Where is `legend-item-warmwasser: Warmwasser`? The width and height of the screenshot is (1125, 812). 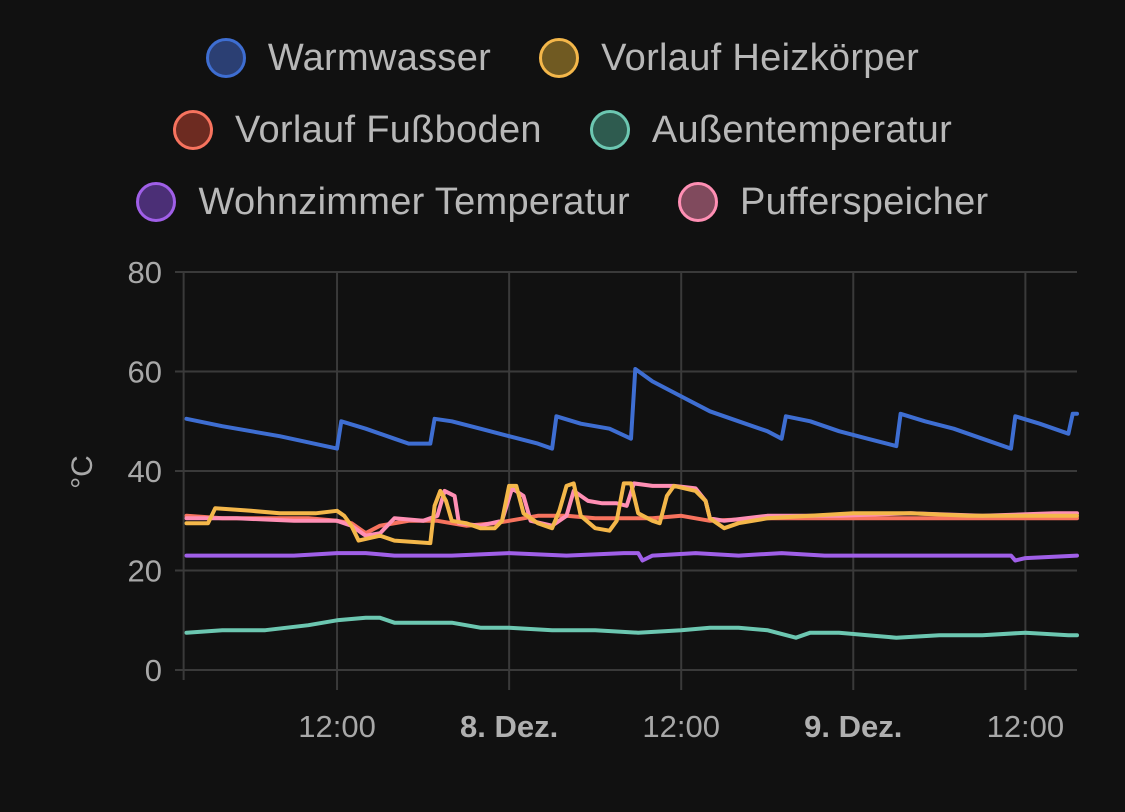
legend-item-warmwasser: Warmwasser is located at coordinates (348, 58).